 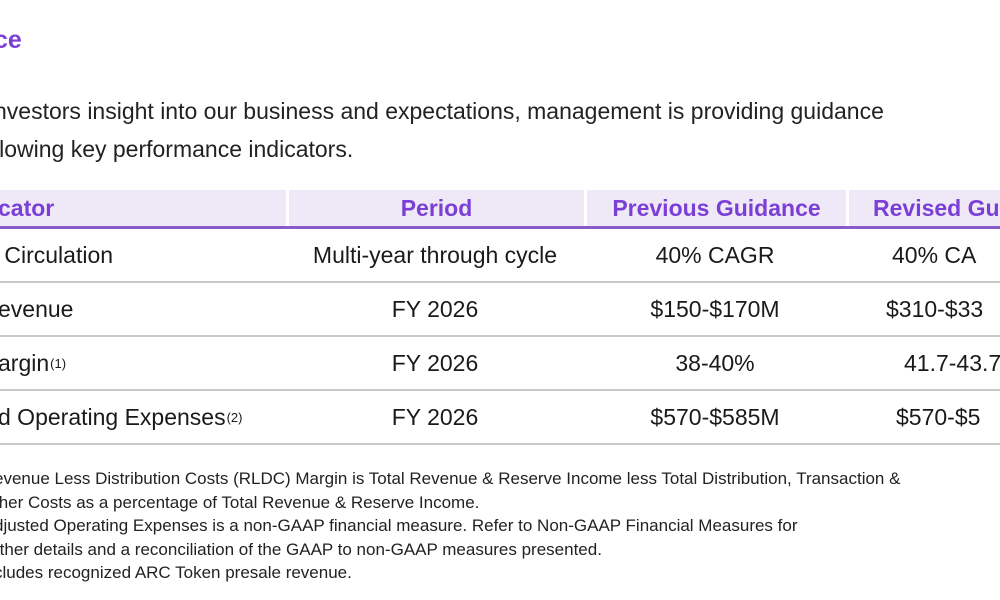 What do you see at coordinates (143, 309) in the screenshot?
I see `indicator-cell: evenue` at bounding box center [143, 309].